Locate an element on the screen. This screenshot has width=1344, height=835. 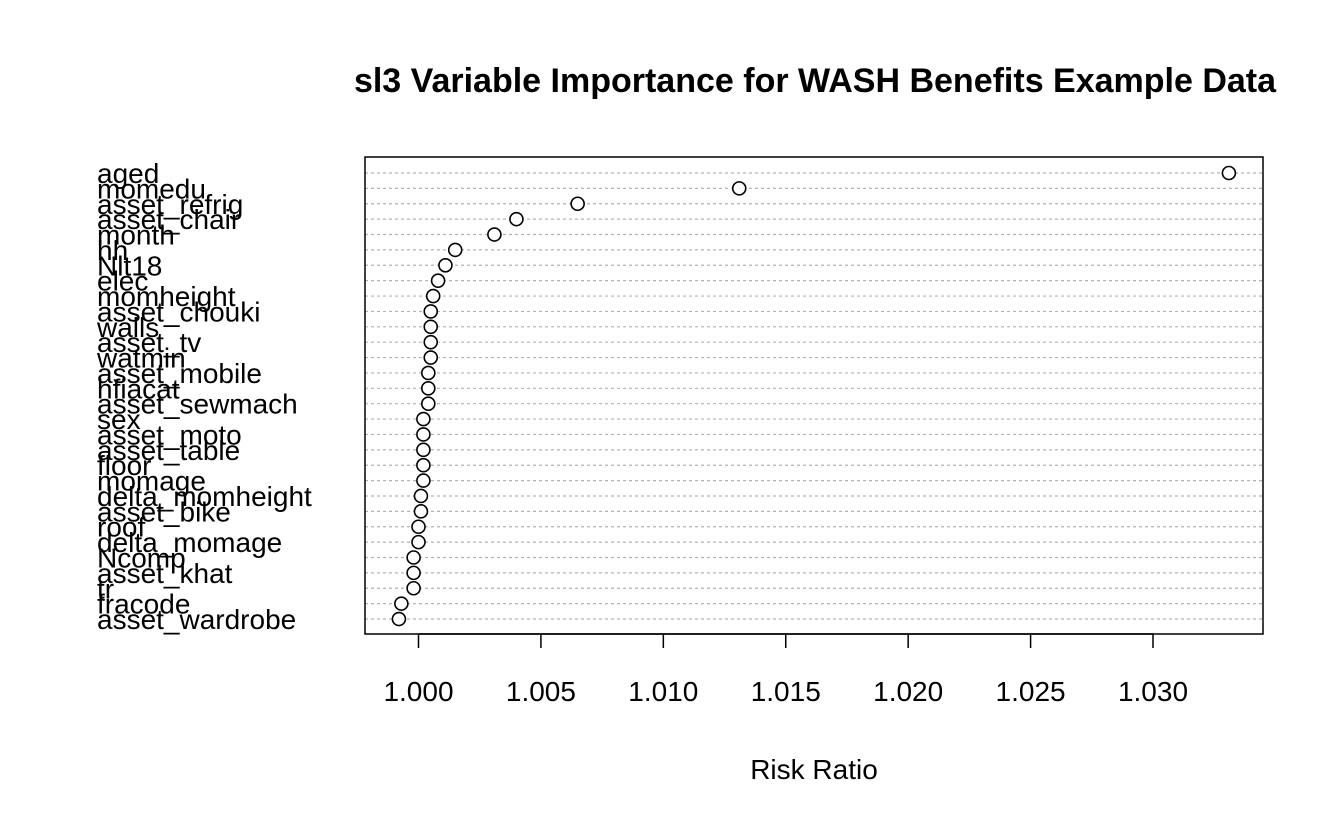
category-label-floor: floor is located at coordinates (124, 465).